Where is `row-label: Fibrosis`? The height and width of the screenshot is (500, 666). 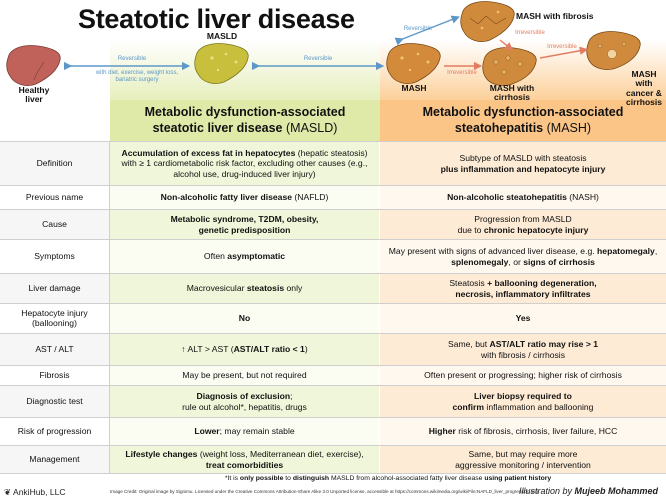 row-label: Fibrosis is located at coordinates (55, 375).